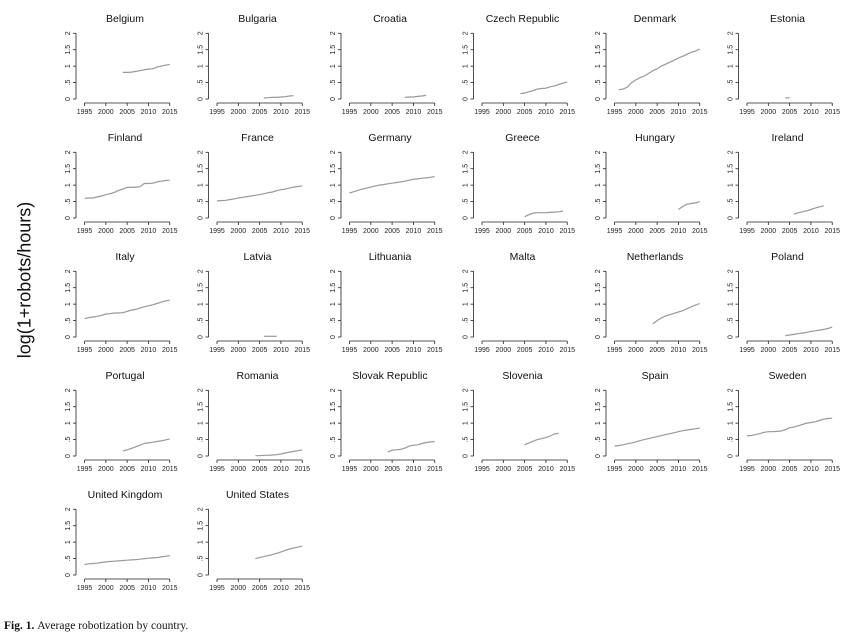  Describe the element at coordinates (522, 138) in the screenshot. I see `panel-title: Greece` at that location.